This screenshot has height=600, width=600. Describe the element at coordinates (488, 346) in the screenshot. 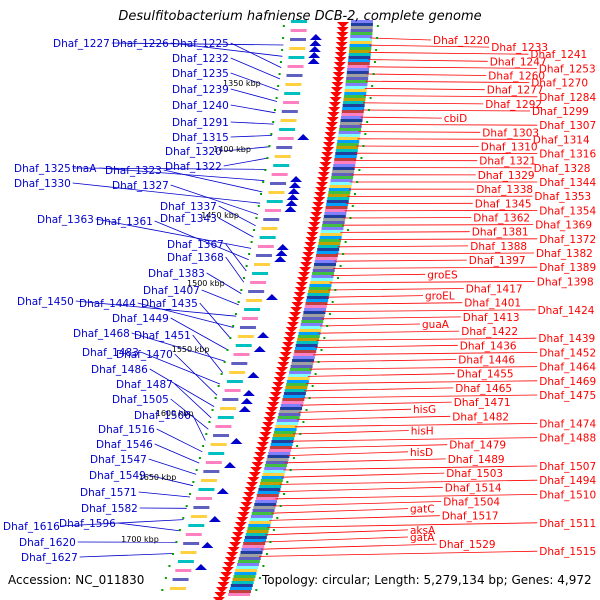

I see `right-gene-label: Dhaf_1436` at that location.